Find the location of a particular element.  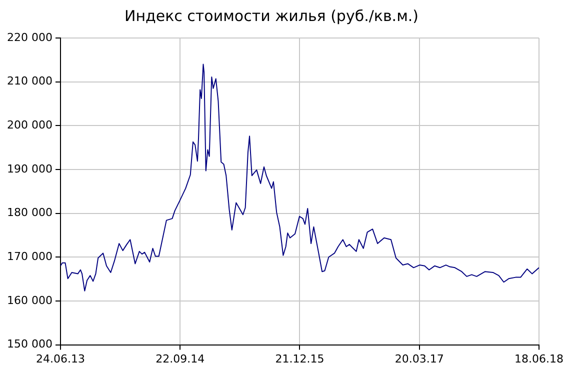

x-tick-label: 18.06.18 is located at coordinates (539, 359).